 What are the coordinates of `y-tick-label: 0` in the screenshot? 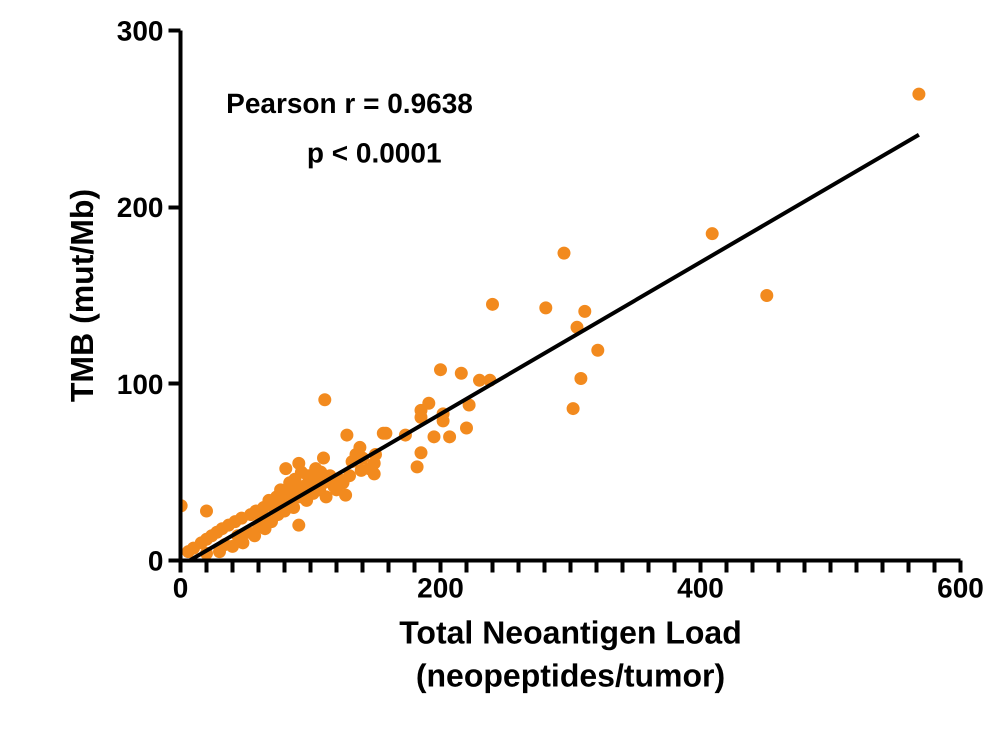 It's located at (156, 561).